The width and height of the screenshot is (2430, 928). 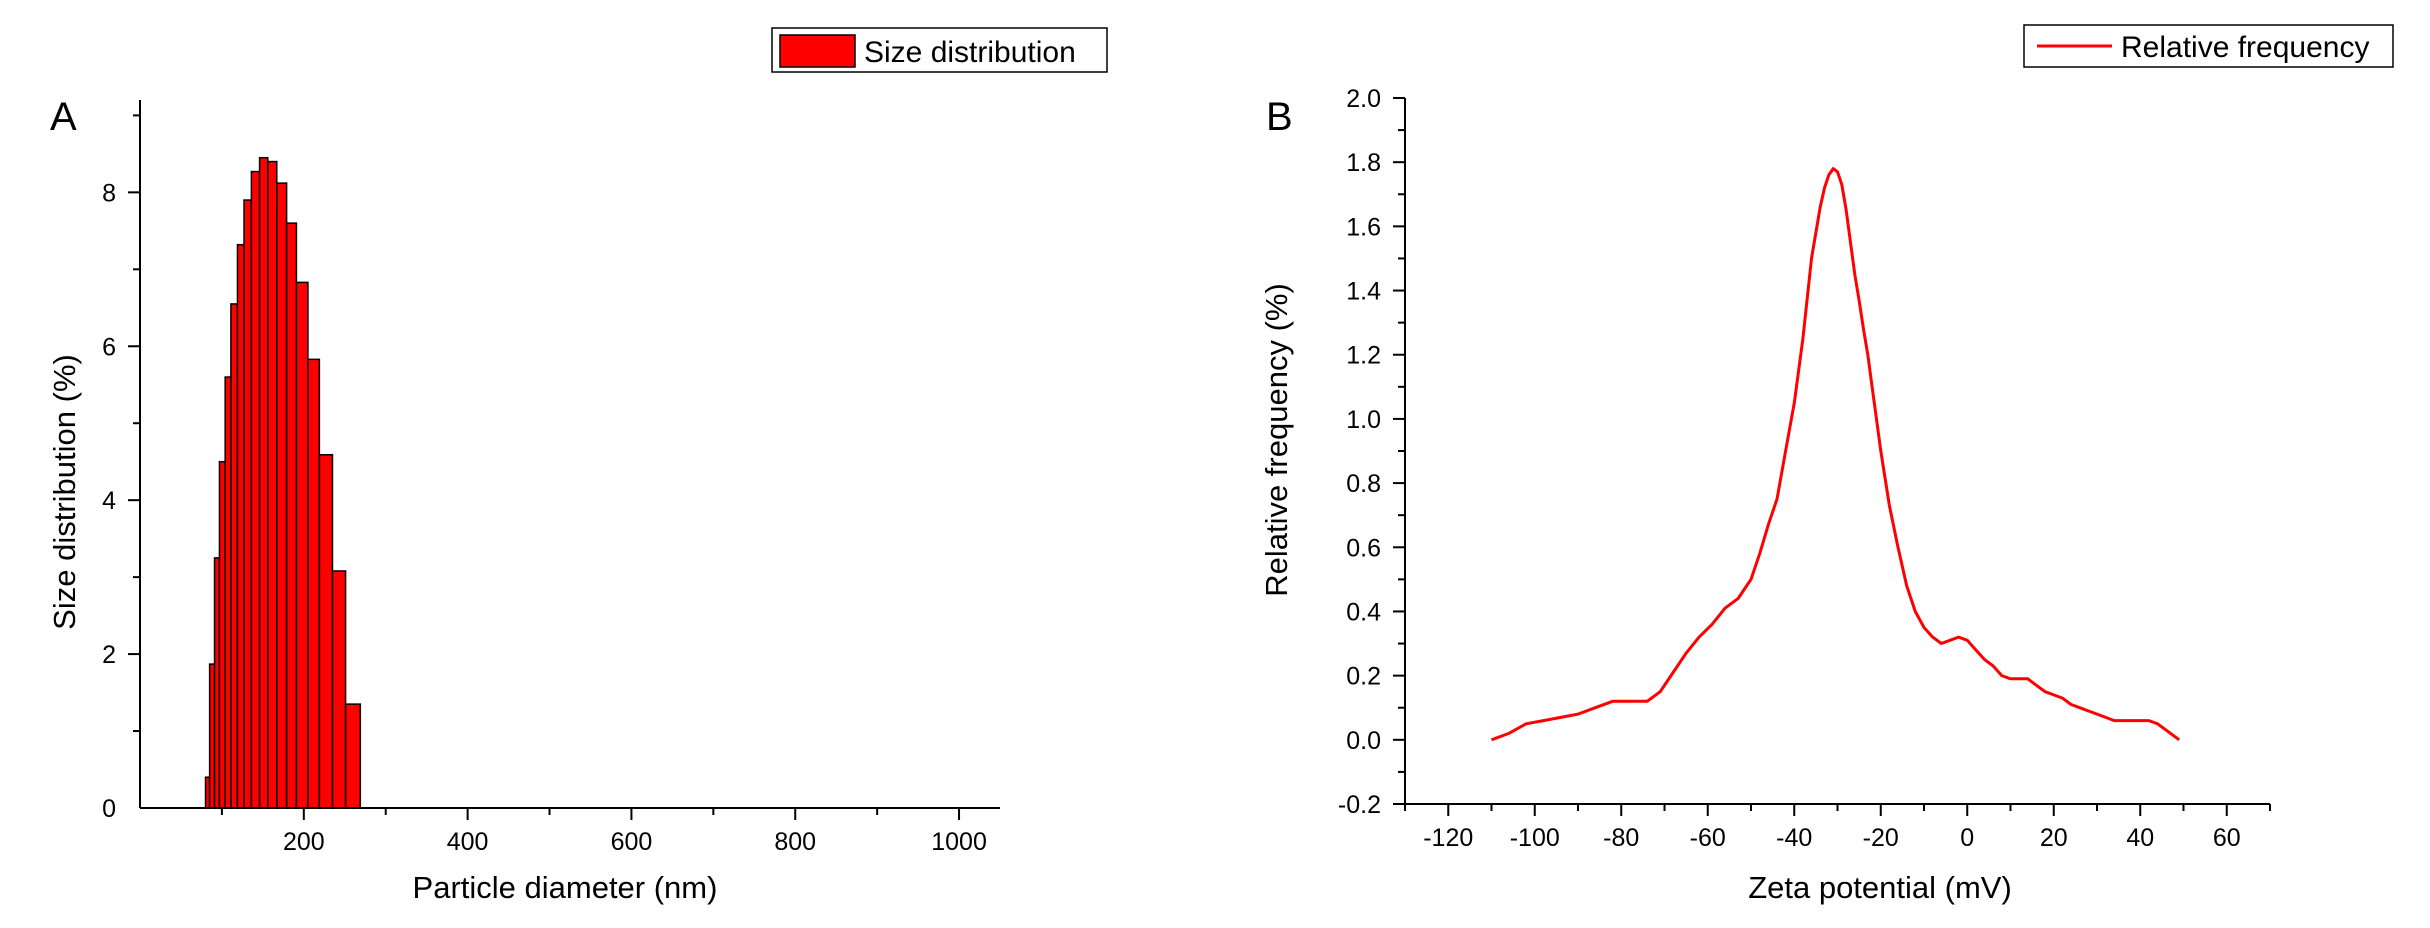 I want to click on panel-a-y-tick-label: 4, so click(x=109, y=501).